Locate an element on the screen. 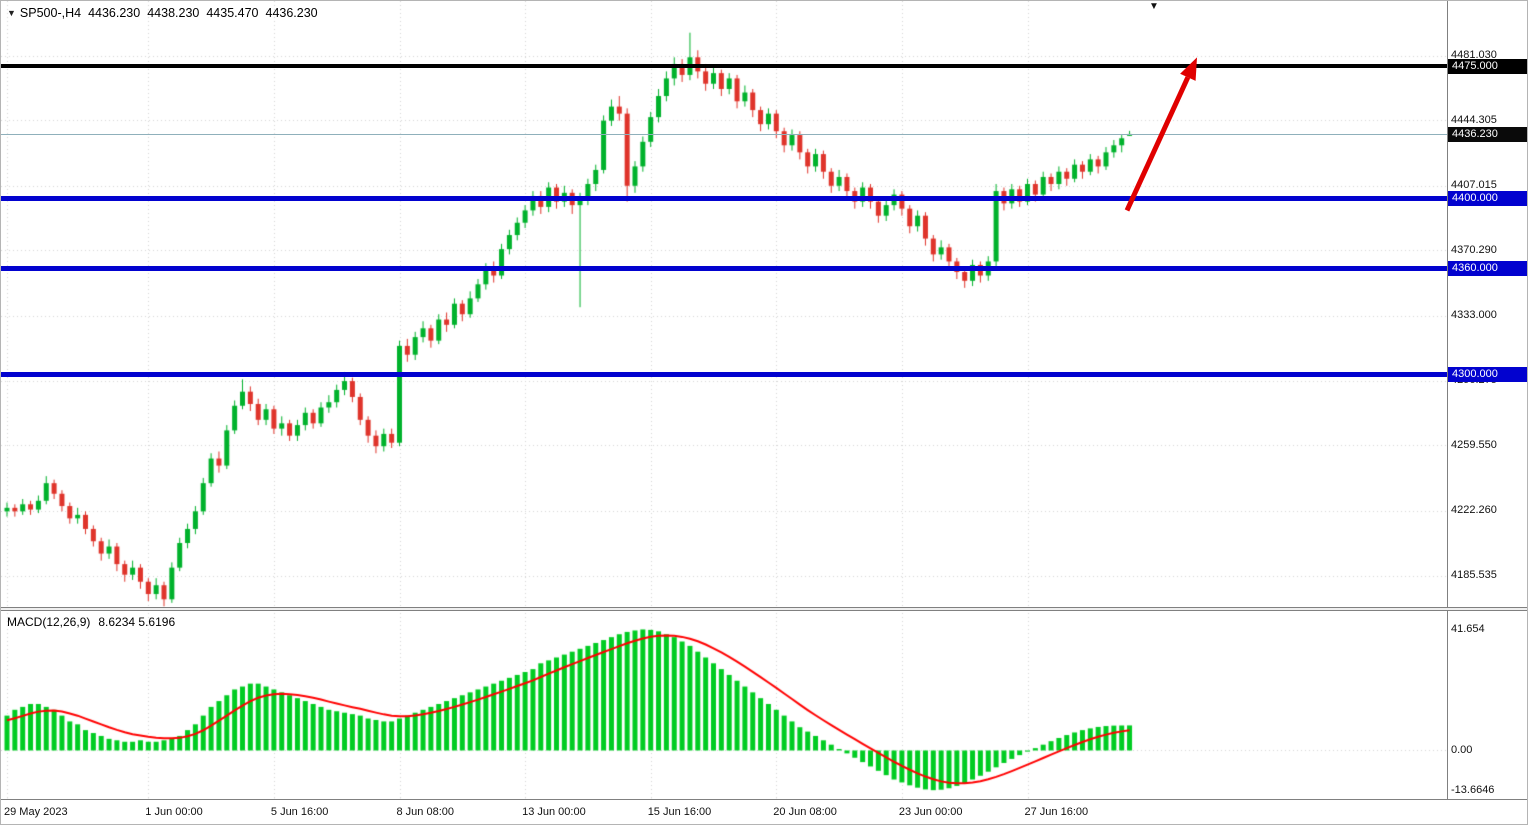  price-axis-label: 4222.260 is located at coordinates (1474, 510).